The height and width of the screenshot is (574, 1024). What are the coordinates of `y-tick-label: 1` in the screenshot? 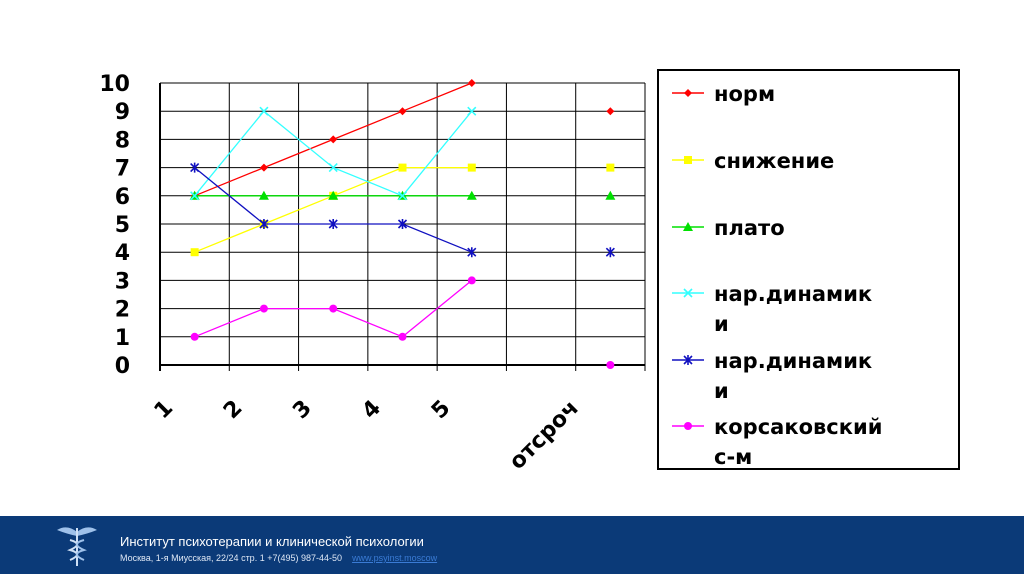 It's located at (122, 338).